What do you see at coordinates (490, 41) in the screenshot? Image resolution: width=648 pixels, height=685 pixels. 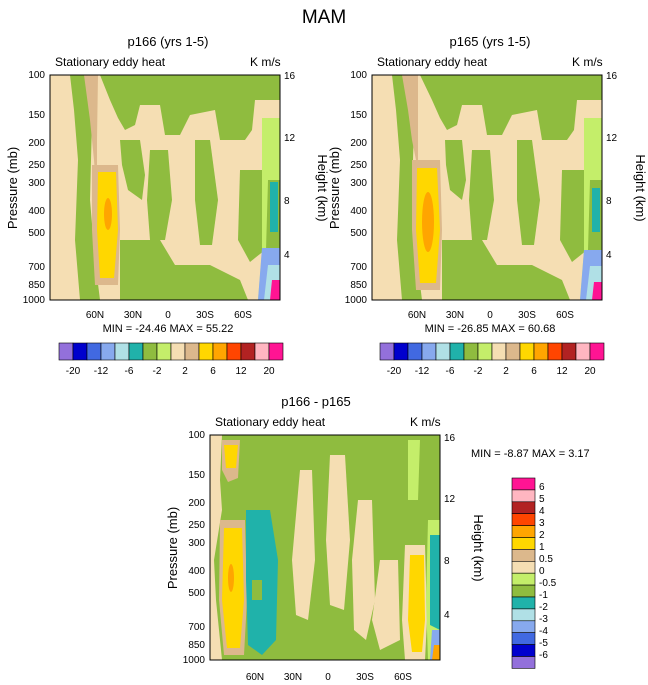 I see `panel-title: p165 (yrs 1-5)` at bounding box center [490, 41].